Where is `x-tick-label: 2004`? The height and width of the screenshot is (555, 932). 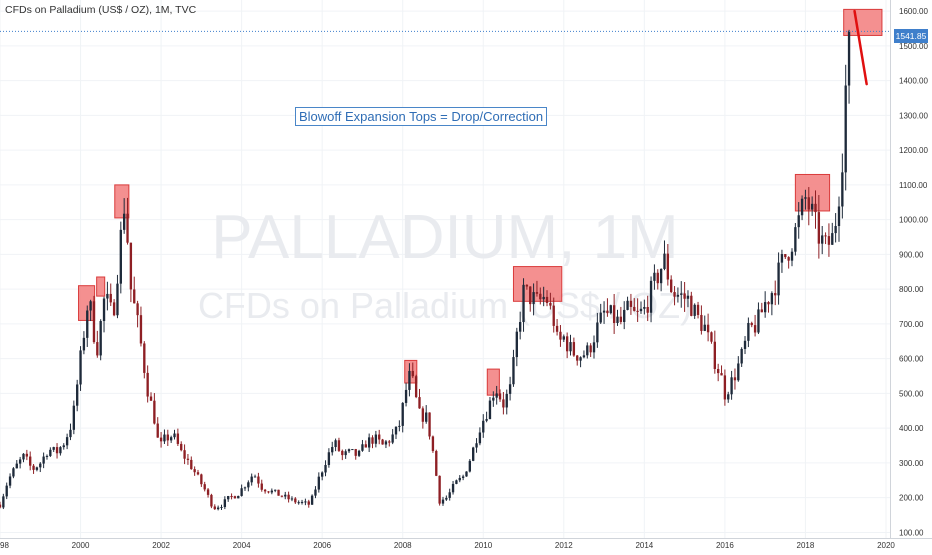 x-tick-label: 2004 is located at coordinates (242, 545).